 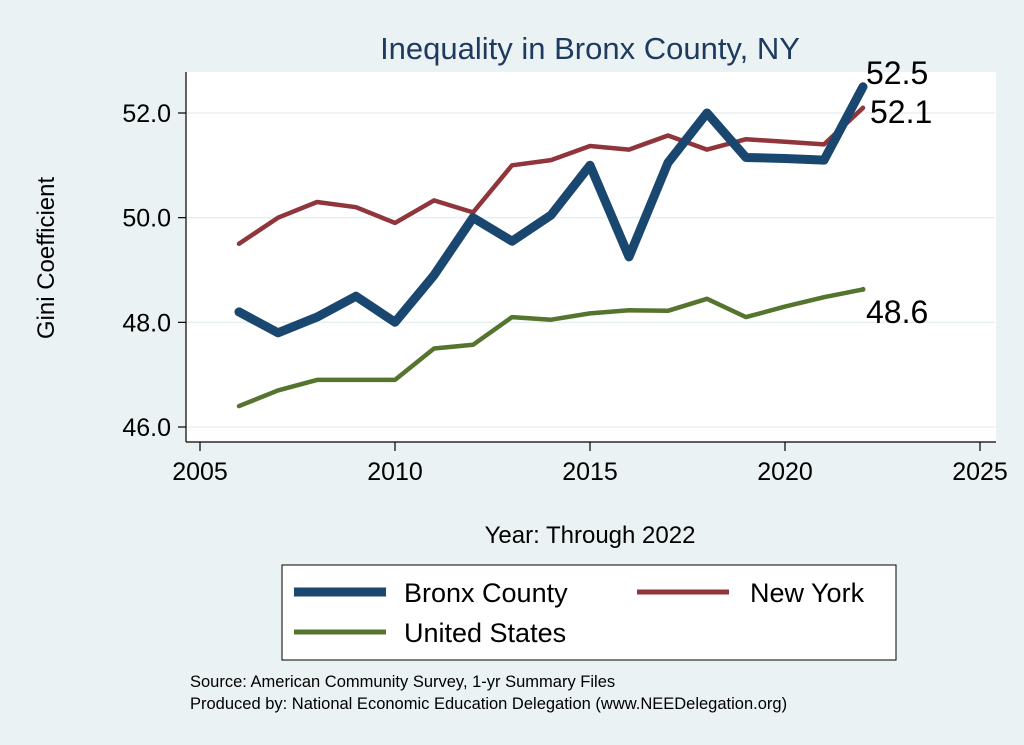 I want to click on y-tick-label: 50.0, so click(x=146, y=219).